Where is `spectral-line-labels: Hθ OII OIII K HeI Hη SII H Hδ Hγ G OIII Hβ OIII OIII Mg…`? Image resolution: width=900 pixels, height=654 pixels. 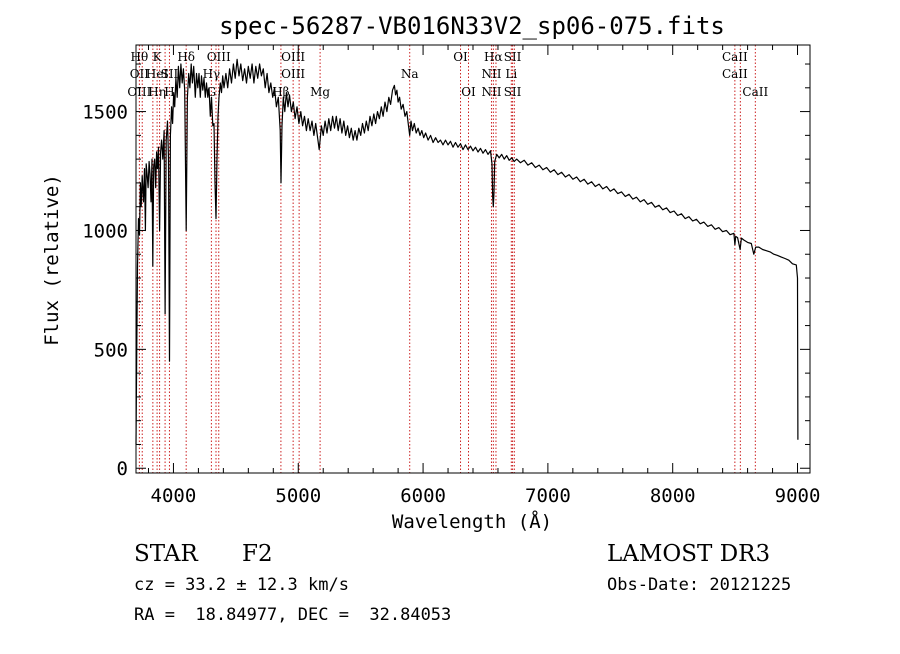 spectral-line-labels: Hθ OII OIII K HeI Hη SII H Hδ Hγ G OIII Hβ OIII OIII Mg… is located at coordinates (447, 74).